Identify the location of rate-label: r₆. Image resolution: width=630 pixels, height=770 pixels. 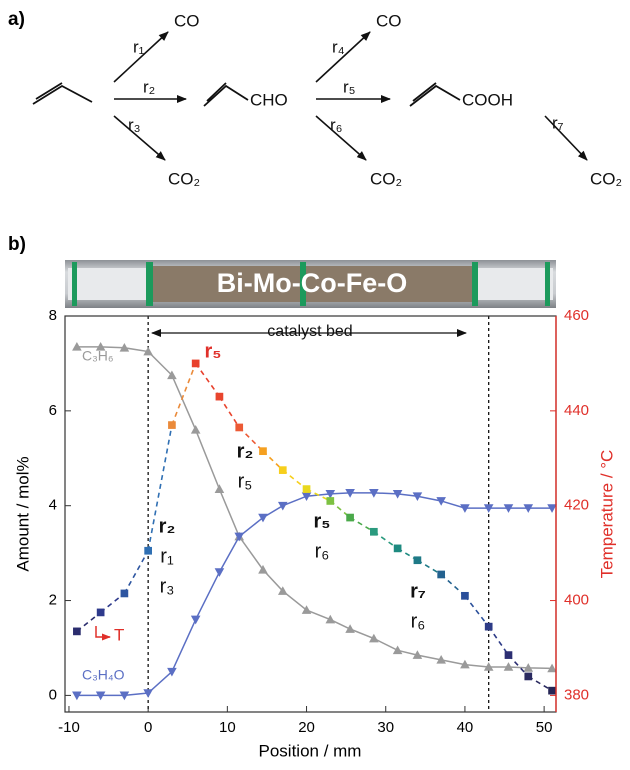
(336, 124).